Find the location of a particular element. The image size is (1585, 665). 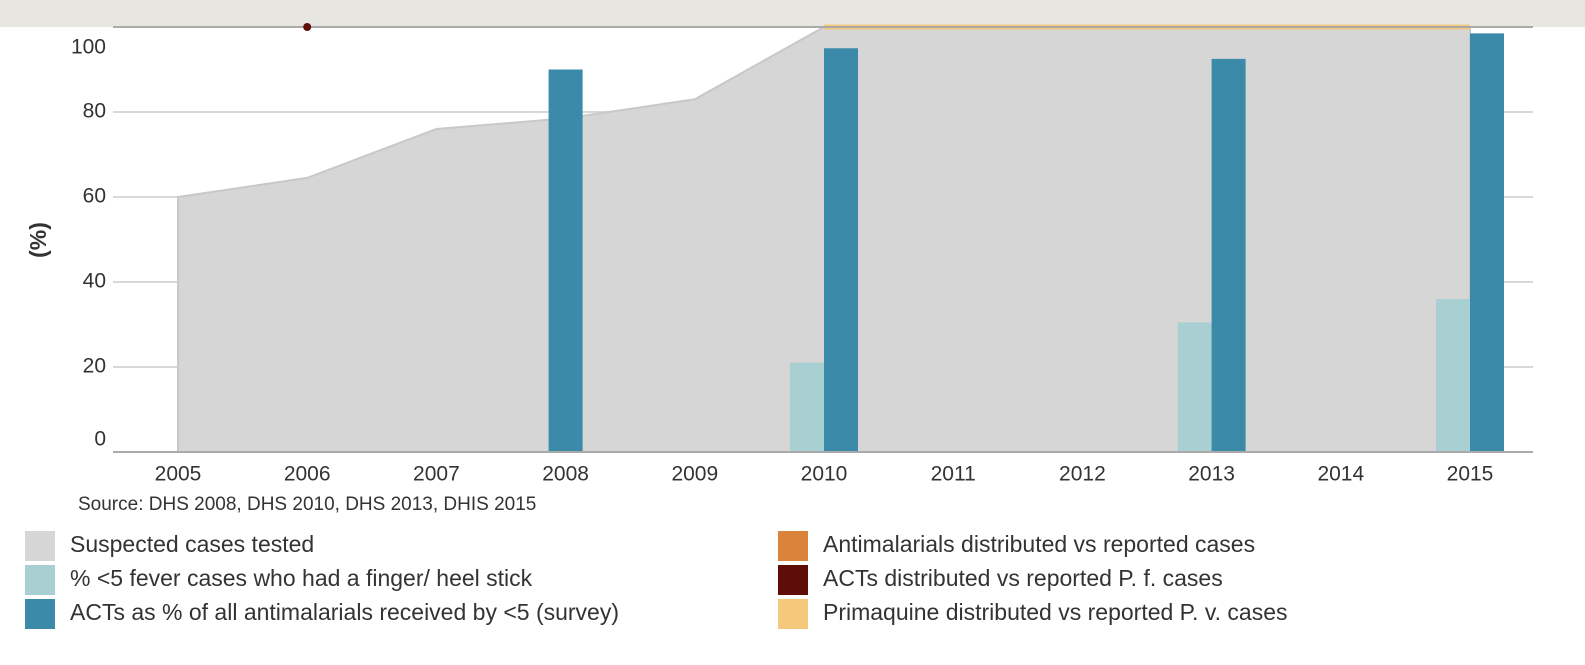

x-tick-label: 2013 is located at coordinates (1211, 474).